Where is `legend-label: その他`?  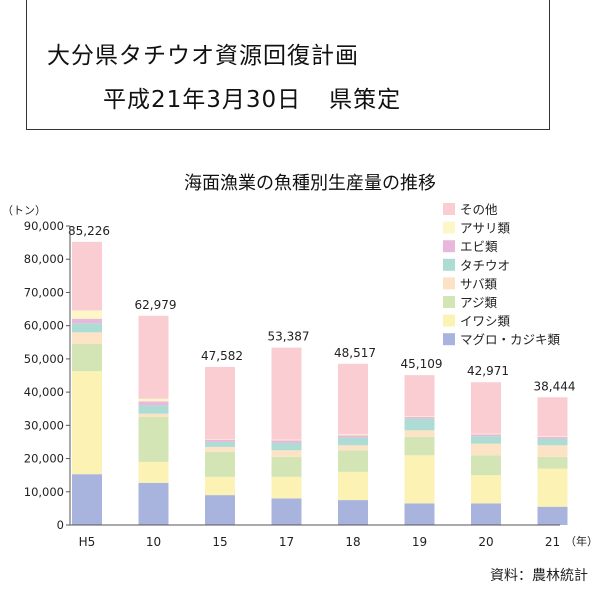 legend-label: その他 is located at coordinates (479, 209).